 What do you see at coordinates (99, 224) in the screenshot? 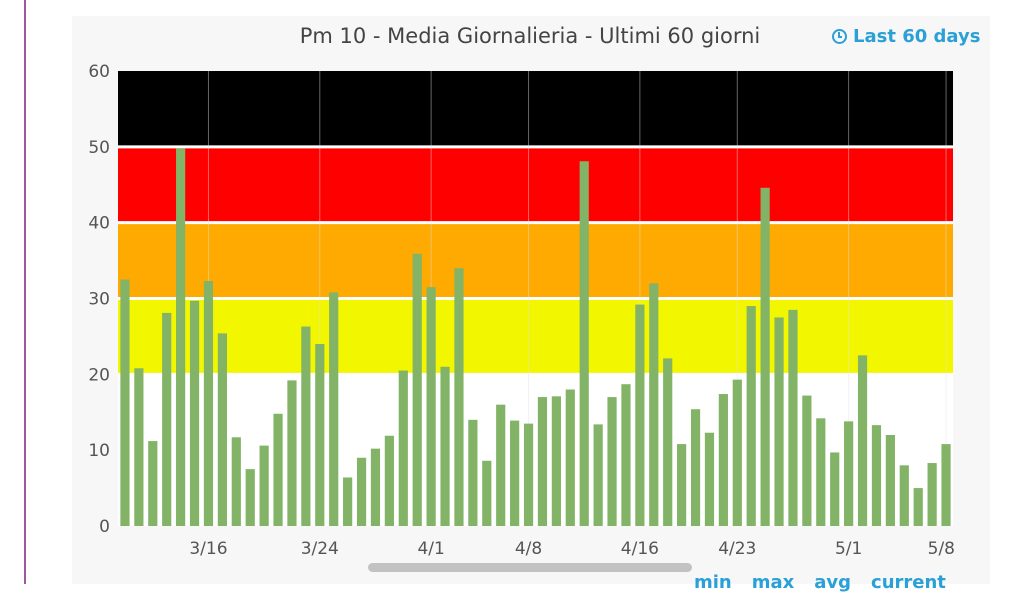
I see `y-tick-label: 40` at bounding box center [99, 224].